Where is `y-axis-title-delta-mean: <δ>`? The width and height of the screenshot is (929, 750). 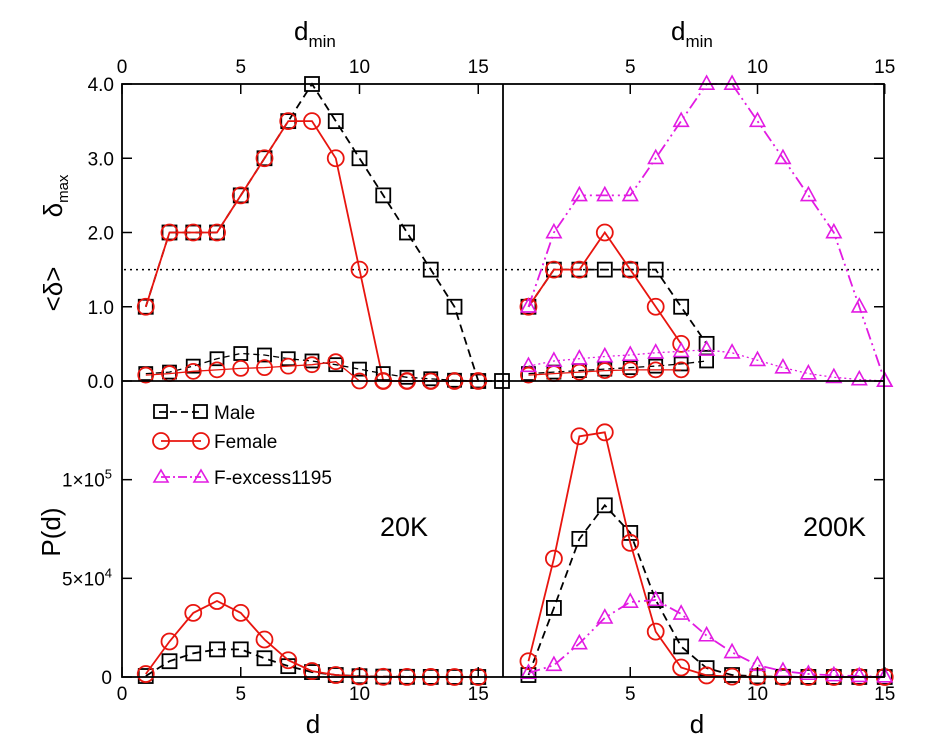 y-axis-title-delta-mean: <δ> is located at coordinates (53, 289).